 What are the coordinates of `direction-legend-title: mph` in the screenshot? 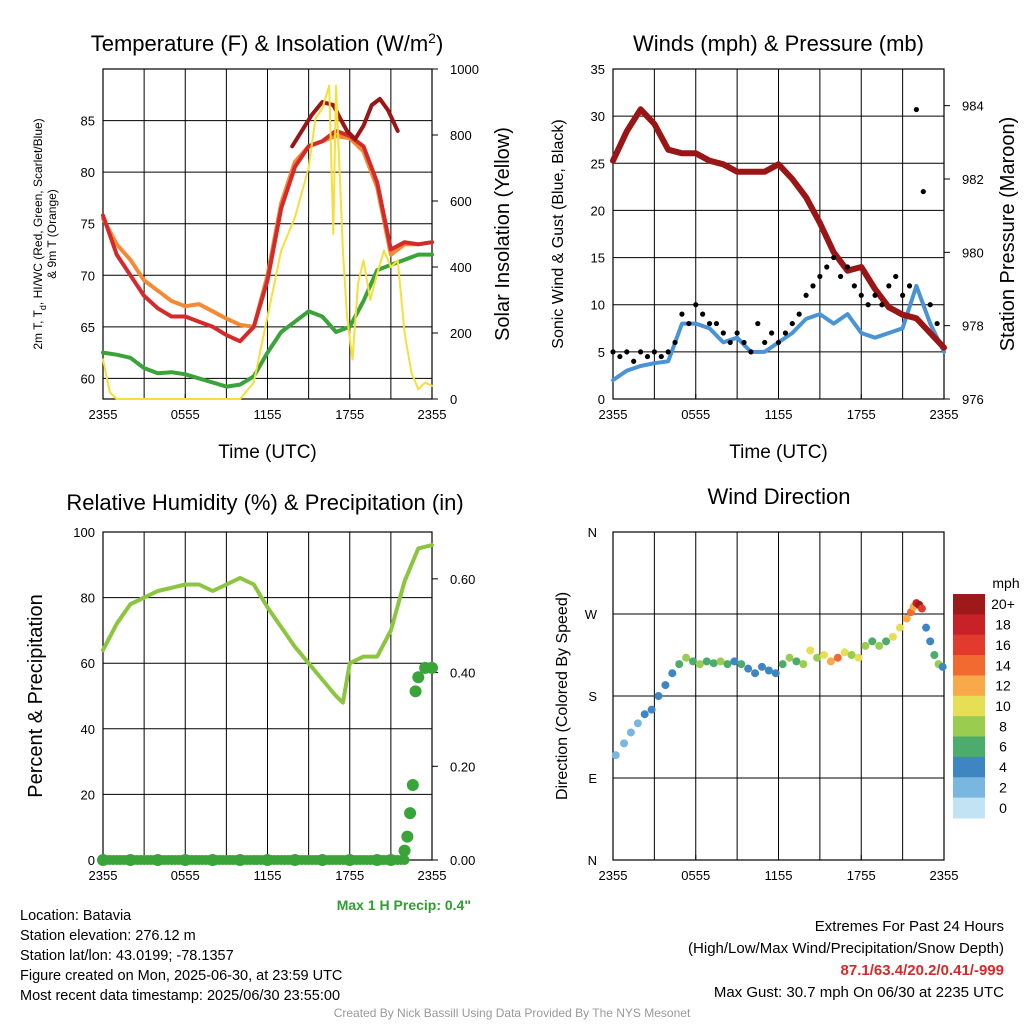 It's located at (1005, 583).